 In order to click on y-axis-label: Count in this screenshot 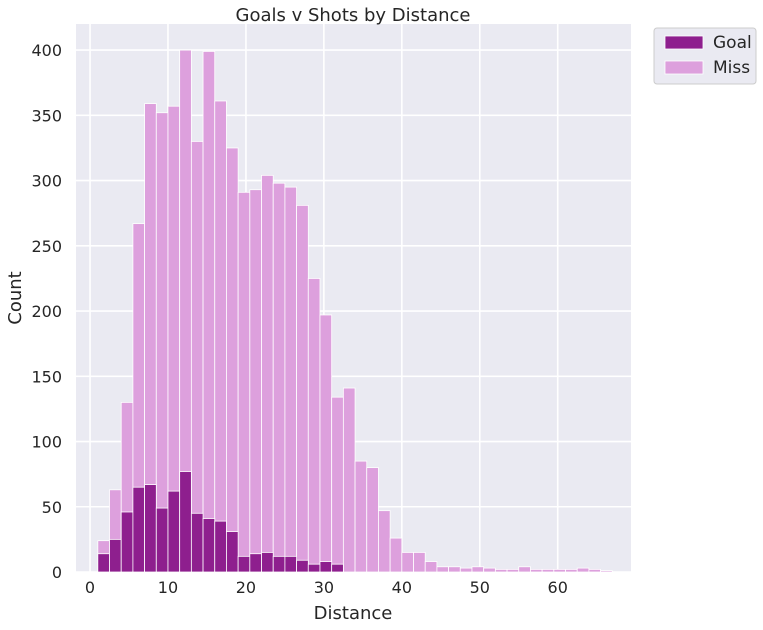, I will do `click(15, 297)`.